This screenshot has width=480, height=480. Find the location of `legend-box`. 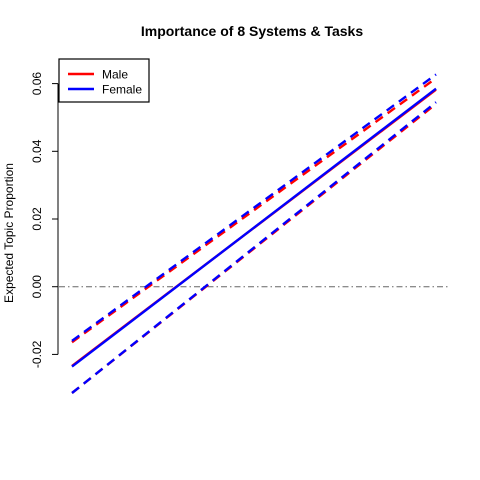

legend-box is located at coordinates (104, 80).